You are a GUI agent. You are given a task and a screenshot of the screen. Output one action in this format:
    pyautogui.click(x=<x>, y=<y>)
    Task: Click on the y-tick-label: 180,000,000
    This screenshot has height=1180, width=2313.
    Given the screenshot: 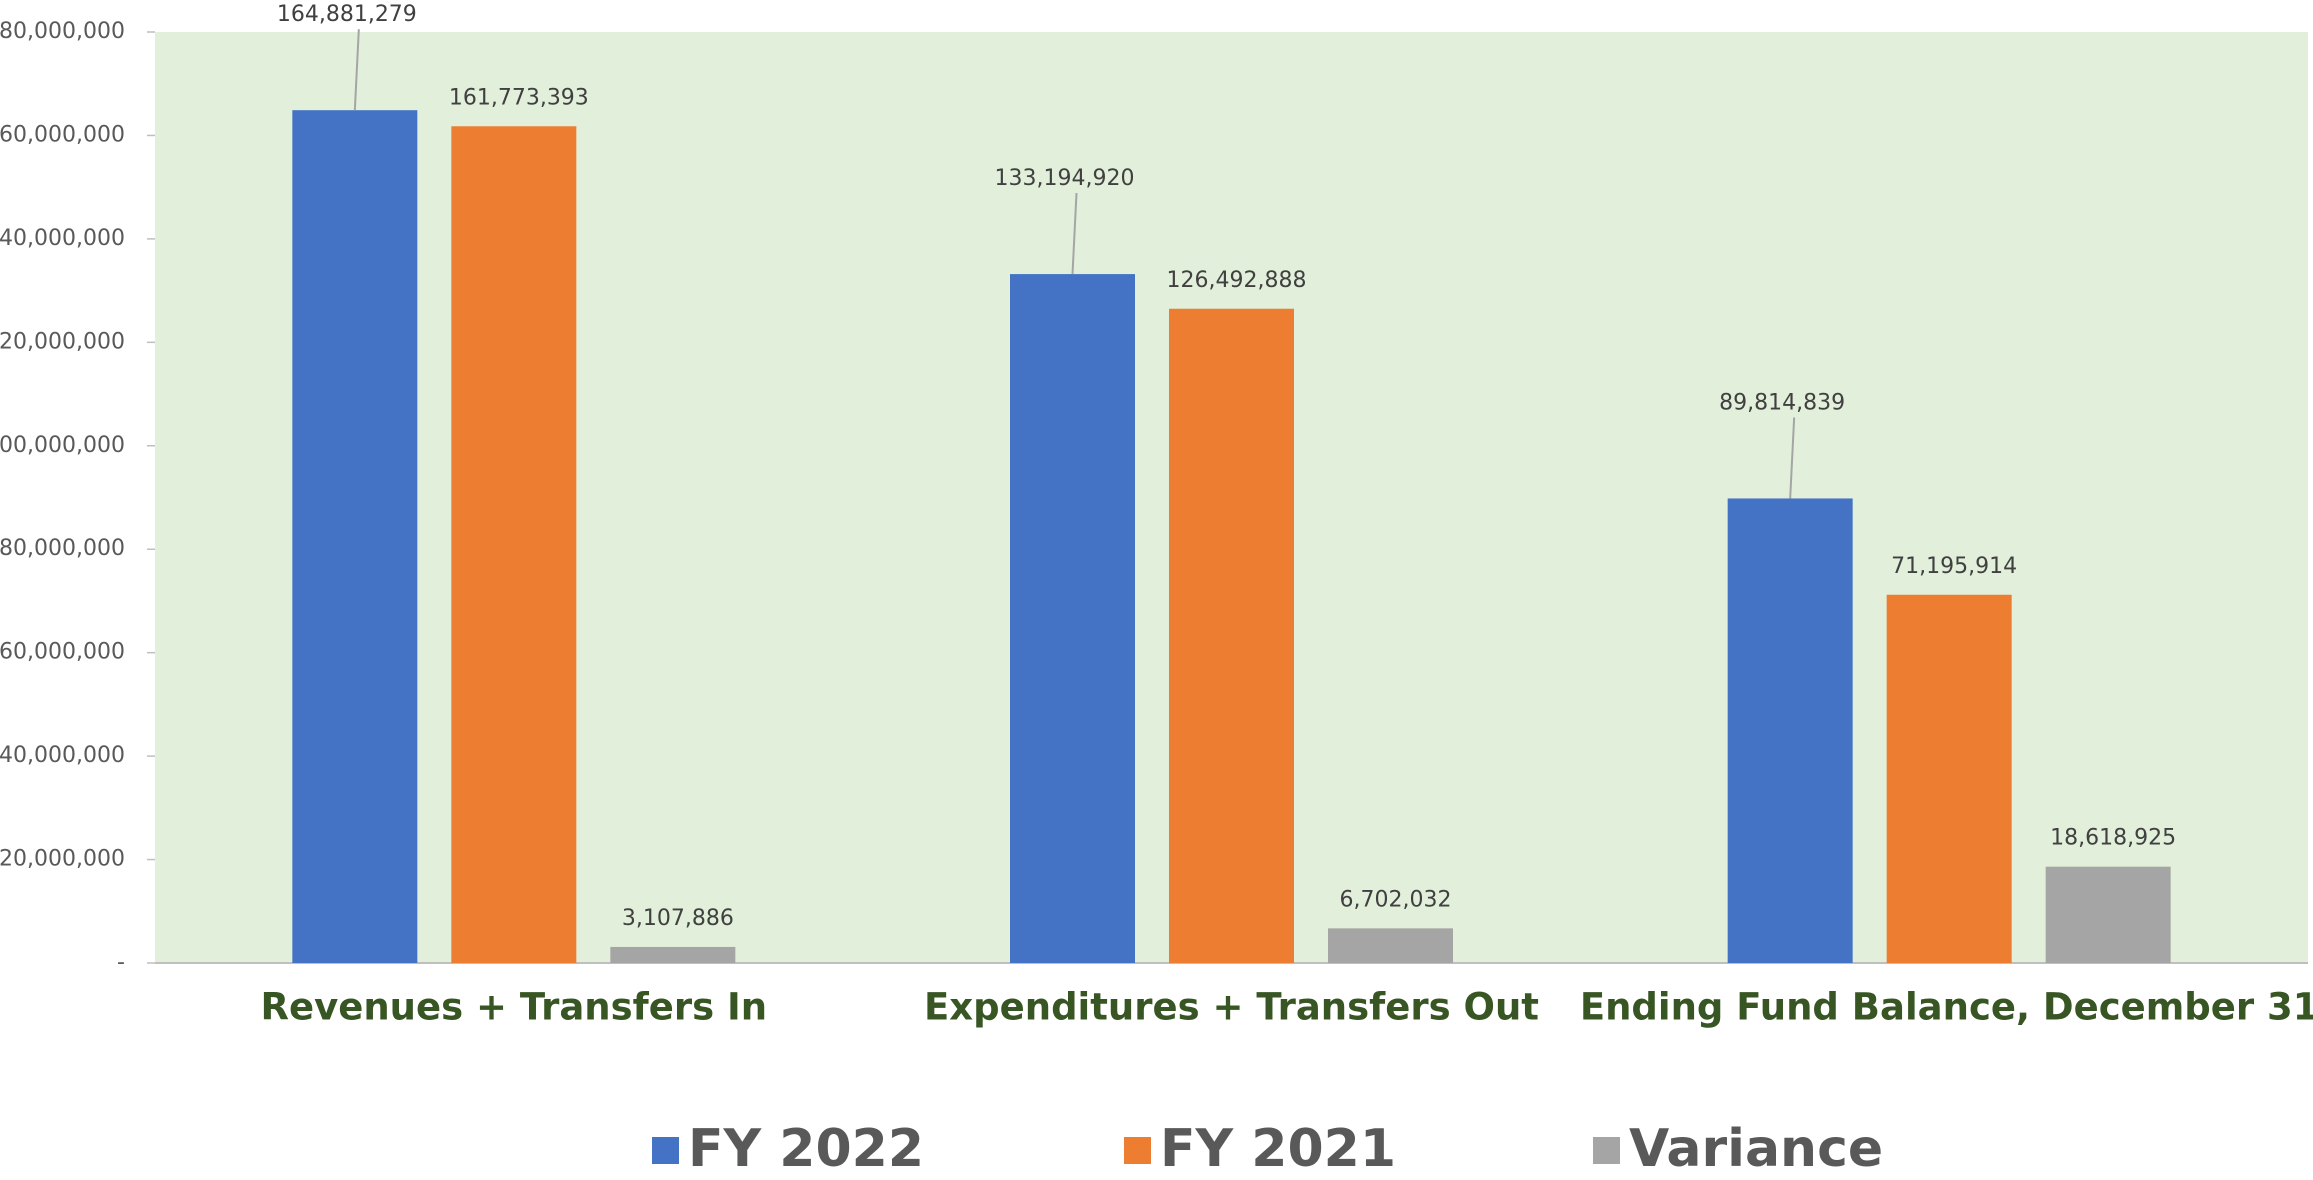 What is the action you would take?
    pyautogui.click(x=62, y=31)
    